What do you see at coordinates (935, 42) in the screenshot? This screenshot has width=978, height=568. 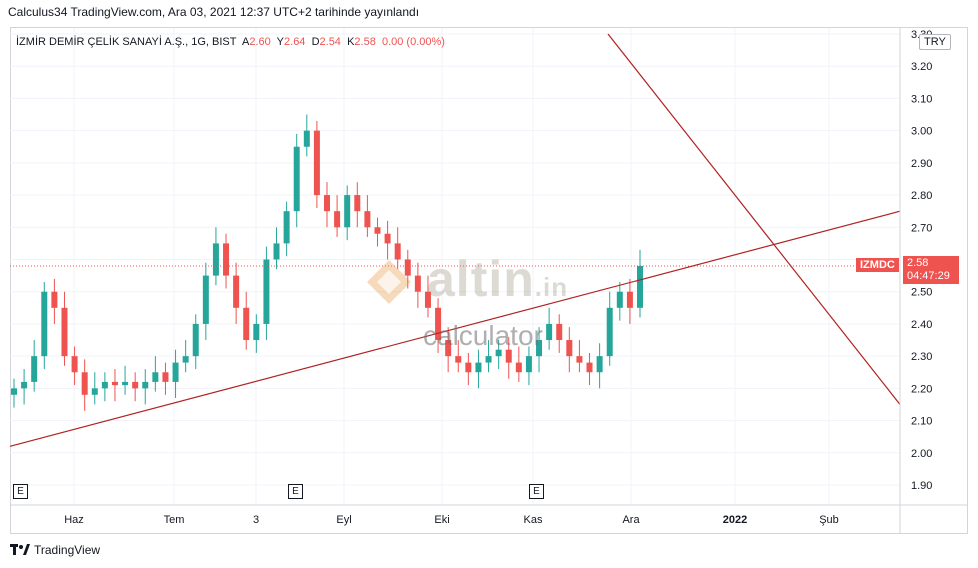 I see `currency-button: TRY` at bounding box center [935, 42].